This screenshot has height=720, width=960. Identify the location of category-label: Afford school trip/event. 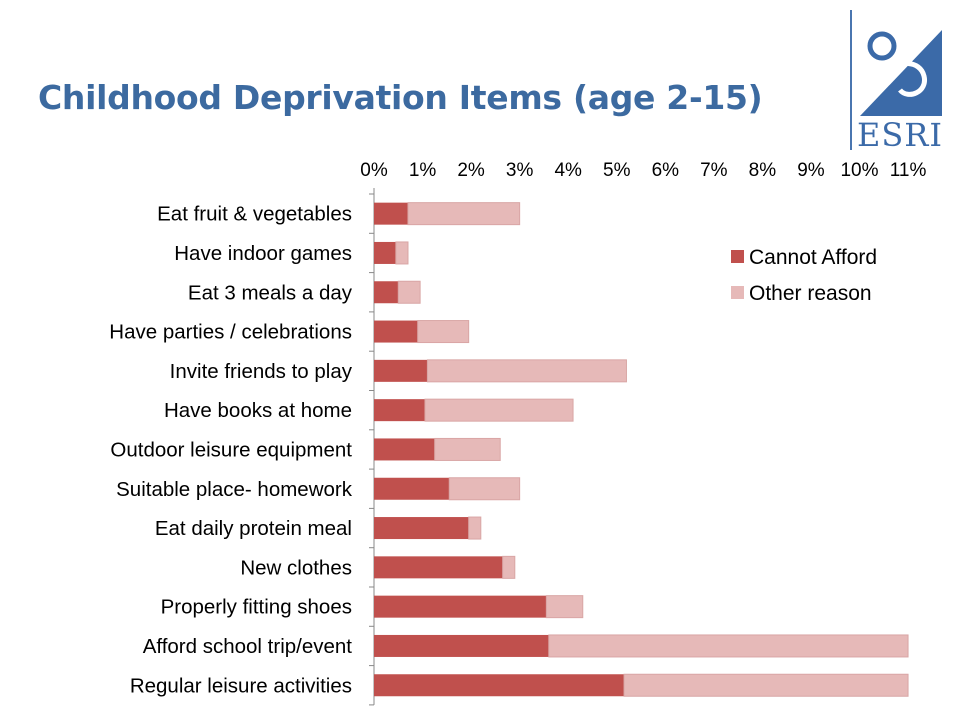
(248, 646).